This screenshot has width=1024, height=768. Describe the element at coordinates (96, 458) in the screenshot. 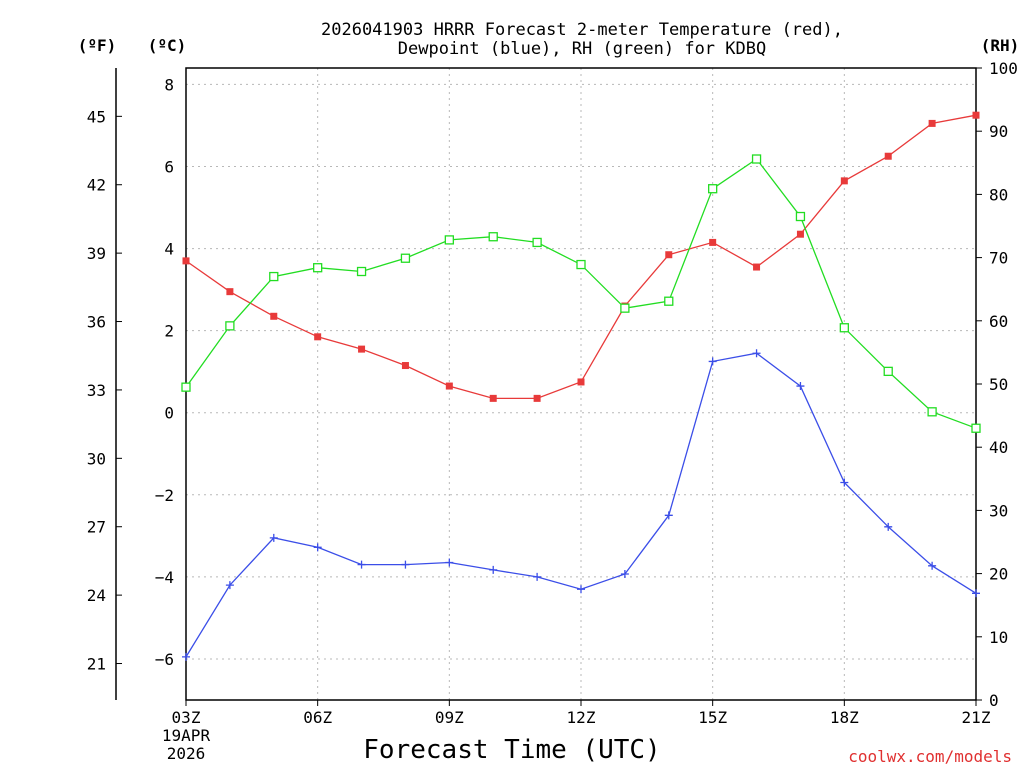

I see `fahrenheit-tick-label: 30` at that location.